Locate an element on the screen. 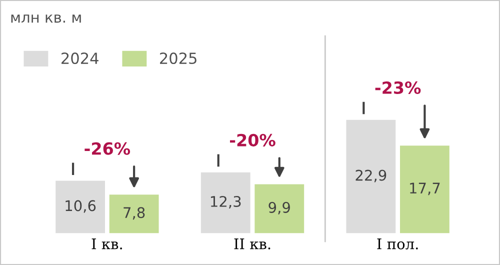 Image resolution: width=500 pixels, height=265 pixels. data-label: 17,7 is located at coordinates (425, 189).